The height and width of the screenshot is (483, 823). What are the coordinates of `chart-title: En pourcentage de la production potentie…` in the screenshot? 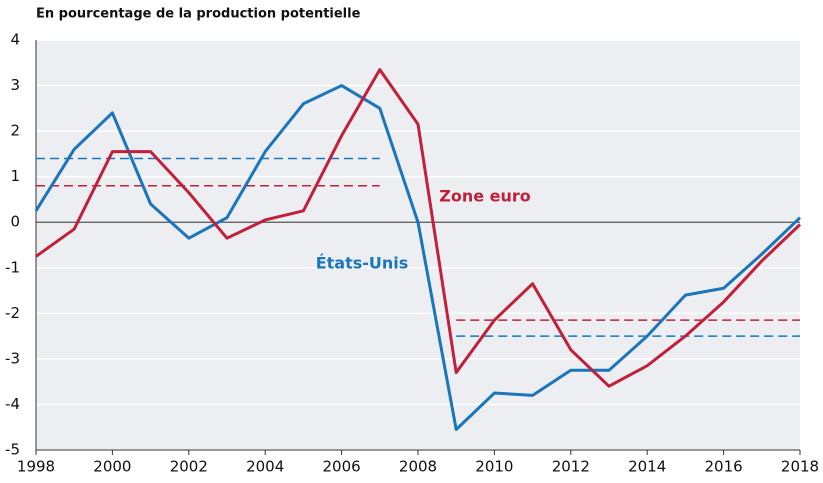 It's located at (198, 14).